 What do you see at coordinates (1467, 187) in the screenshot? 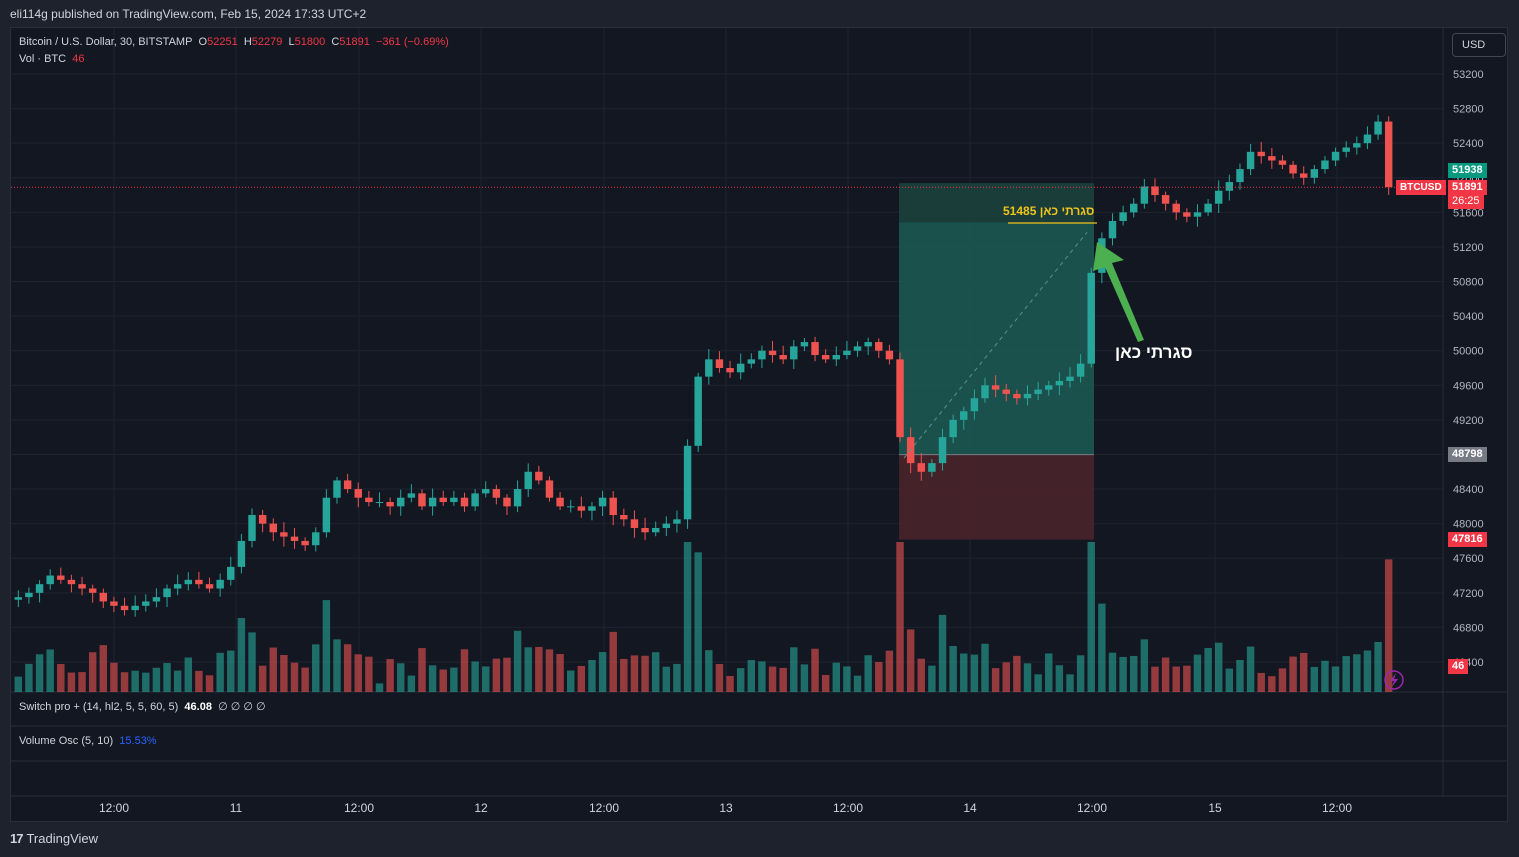
I see `current-price-badge: 51891` at bounding box center [1467, 187].